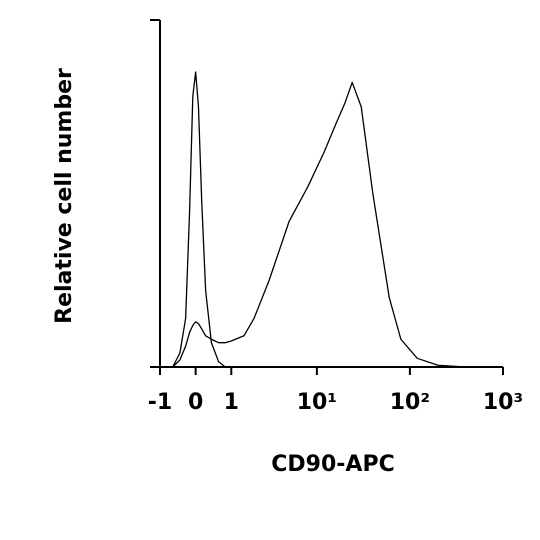  I want to click on x-tick-label: 10², so click(410, 402).